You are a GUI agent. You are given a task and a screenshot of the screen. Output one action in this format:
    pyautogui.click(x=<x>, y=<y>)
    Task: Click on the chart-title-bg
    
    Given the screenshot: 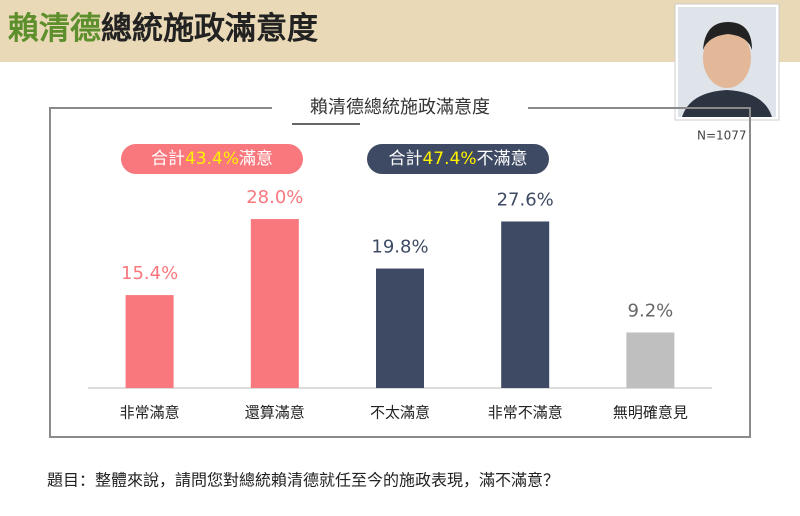 What is the action you would take?
    pyautogui.click(x=400, y=108)
    